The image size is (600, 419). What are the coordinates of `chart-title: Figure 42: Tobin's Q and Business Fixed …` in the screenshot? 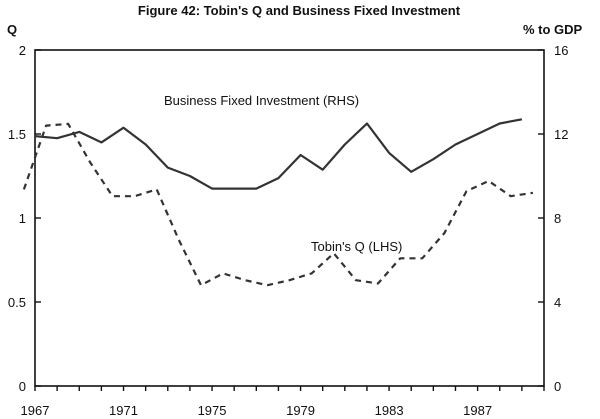 It's located at (299, 10).